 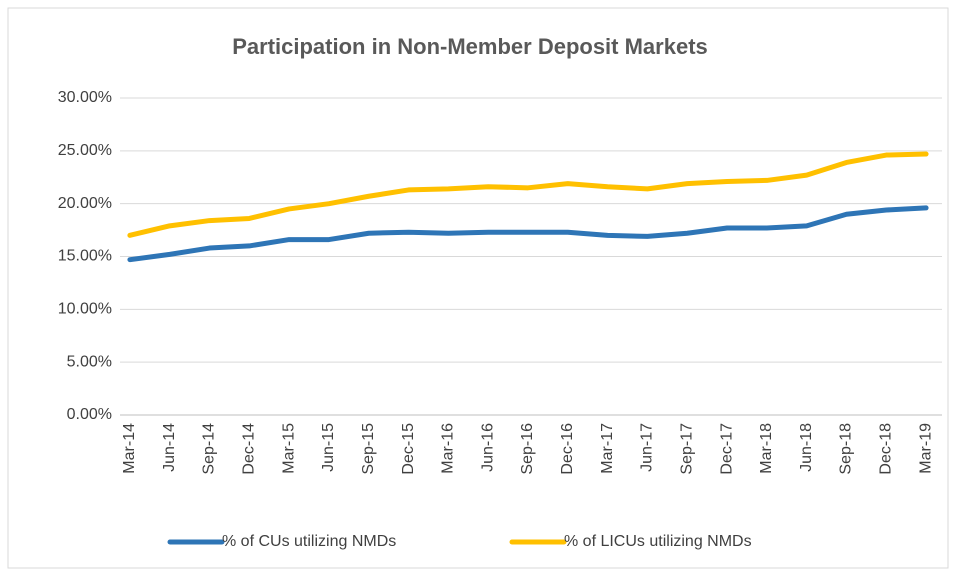 What do you see at coordinates (249, 449) in the screenshot?
I see `x-tick-label: Dec-14` at bounding box center [249, 449].